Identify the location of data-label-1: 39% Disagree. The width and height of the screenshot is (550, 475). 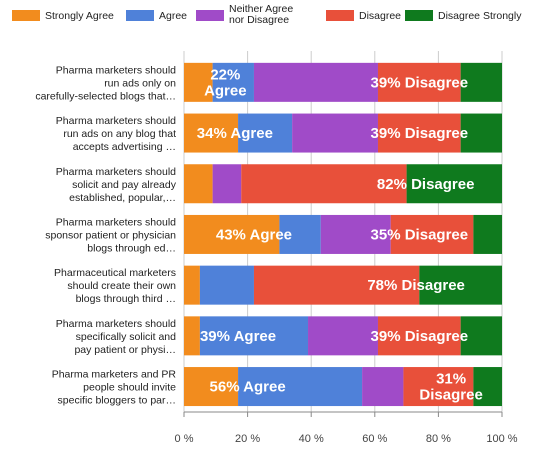
(420, 82).